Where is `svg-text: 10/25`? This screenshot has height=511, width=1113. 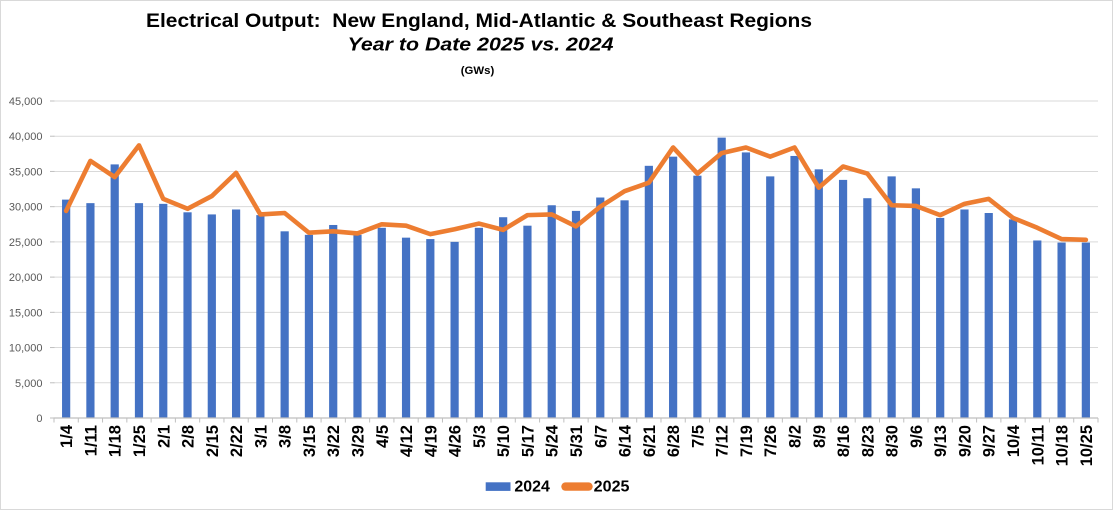 svg-text: 10/25 is located at coordinates (1087, 445).